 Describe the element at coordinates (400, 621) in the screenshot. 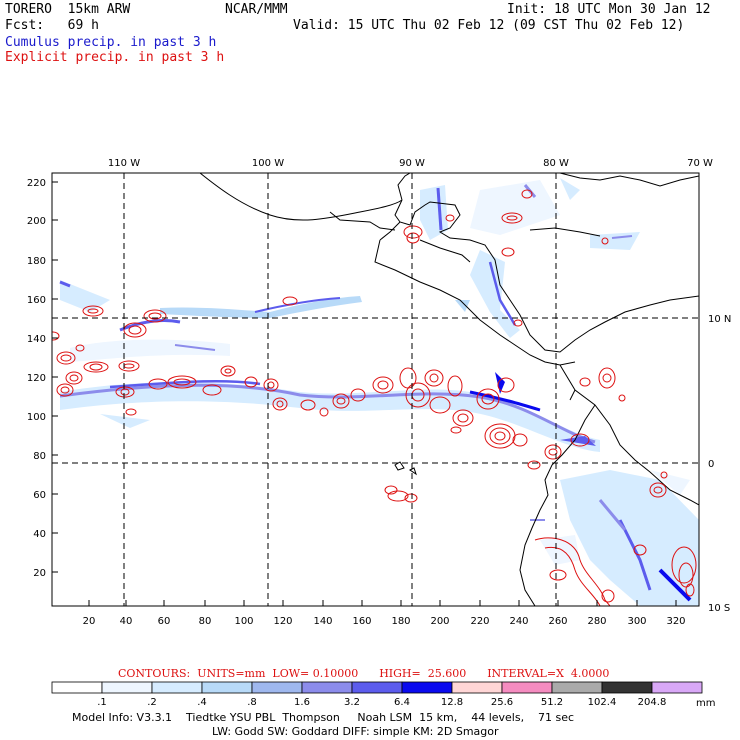

I see `x-tick: 180` at that location.